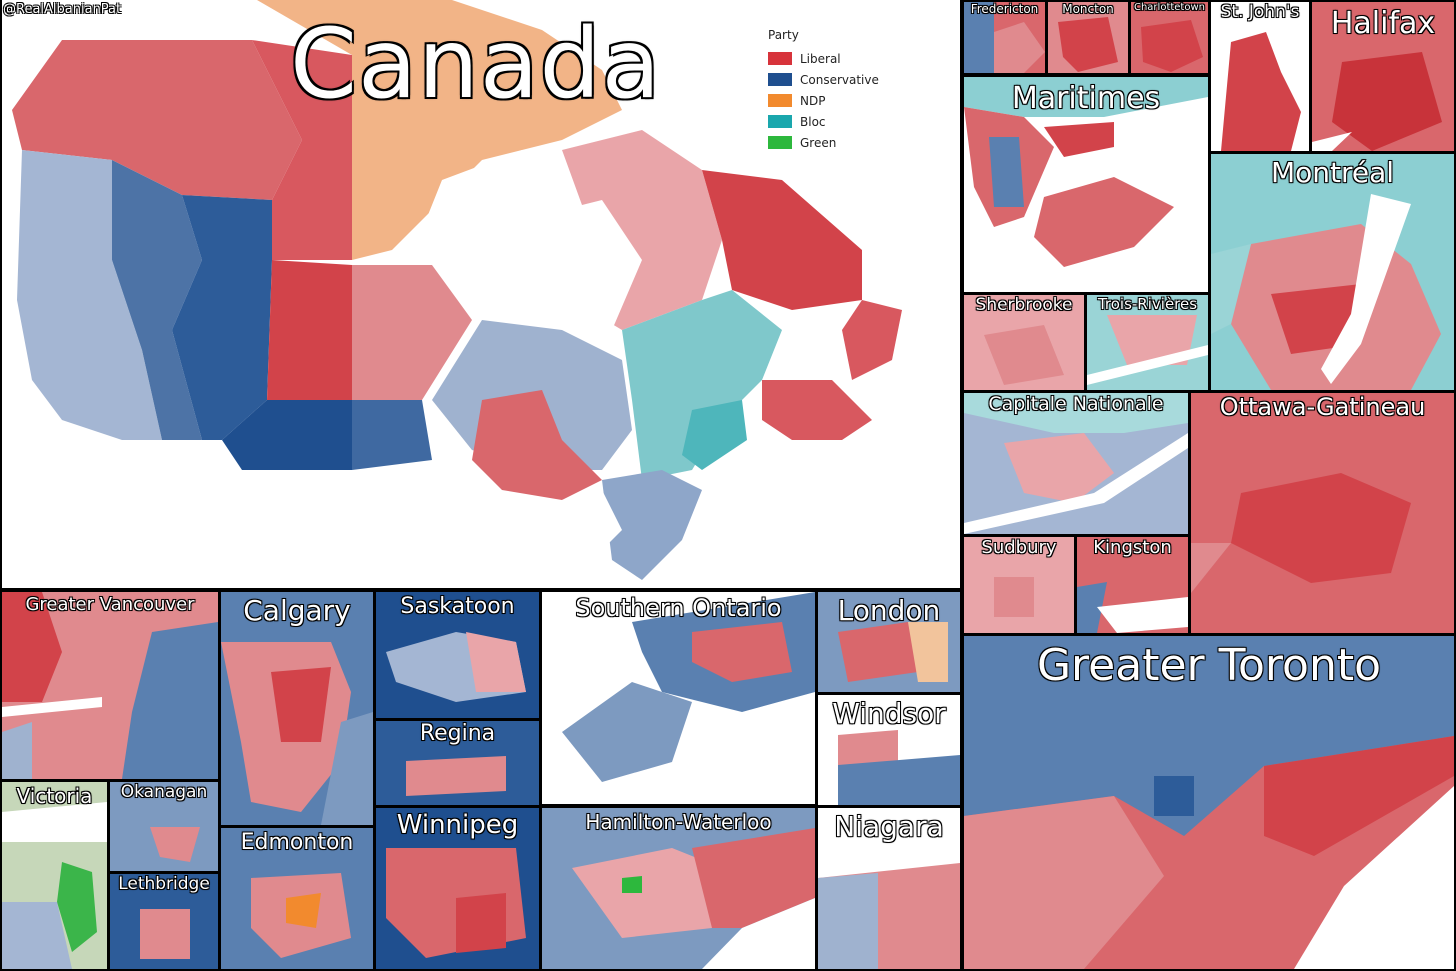  I want to click on inset-label-greater-vancouver: Greater Vancouver, so click(110, 604).